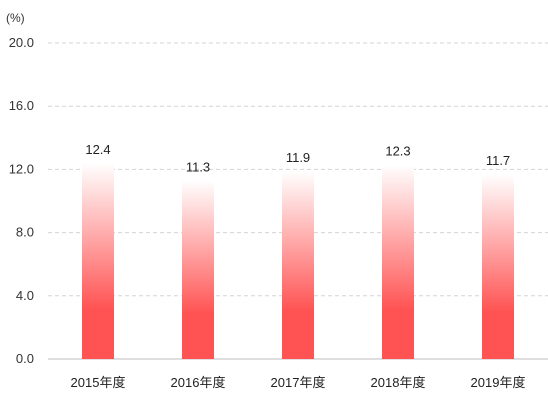  Describe the element at coordinates (97, 149) in the screenshot. I see `bar-value-label: 12.4` at that location.